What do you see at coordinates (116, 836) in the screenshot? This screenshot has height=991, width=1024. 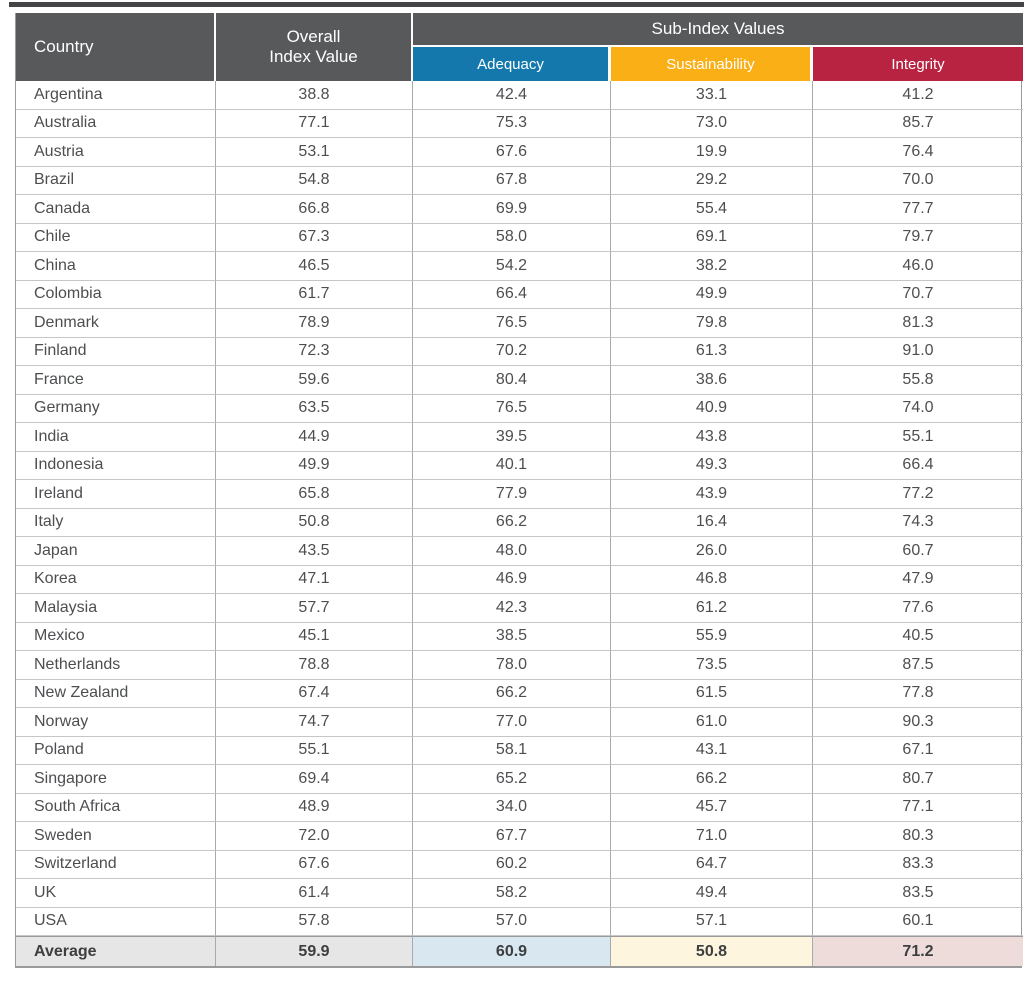 I see `country-cell: Sweden` at bounding box center [116, 836].